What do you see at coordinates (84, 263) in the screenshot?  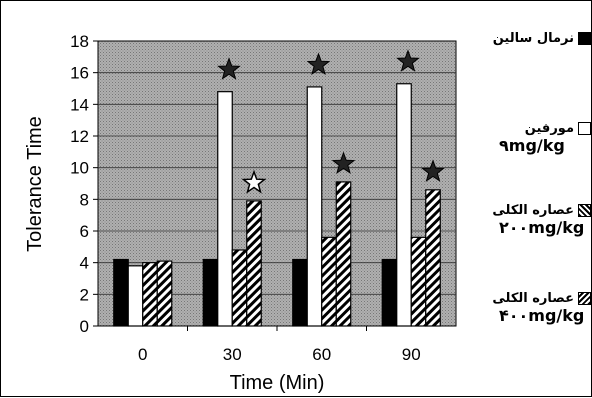 I see `y-tick-label: 4` at bounding box center [84, 263].